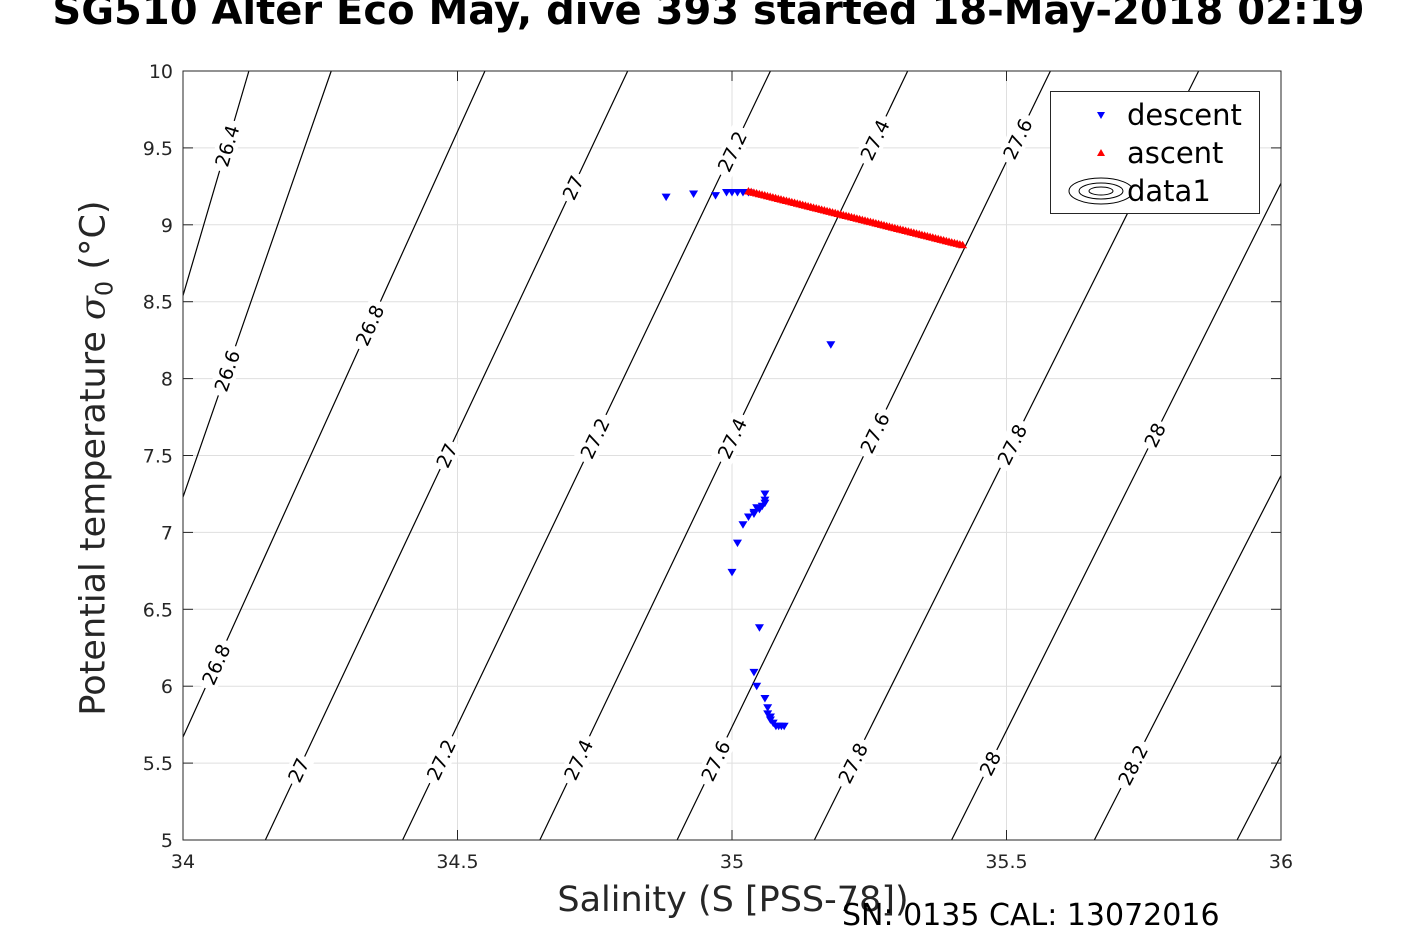 The height and width of the screenshot is (945, 1417). What do you see at coordinates (167, 841) in the screenshot?
I see `y-tick-label: 5` at bounding box center [167, 841].